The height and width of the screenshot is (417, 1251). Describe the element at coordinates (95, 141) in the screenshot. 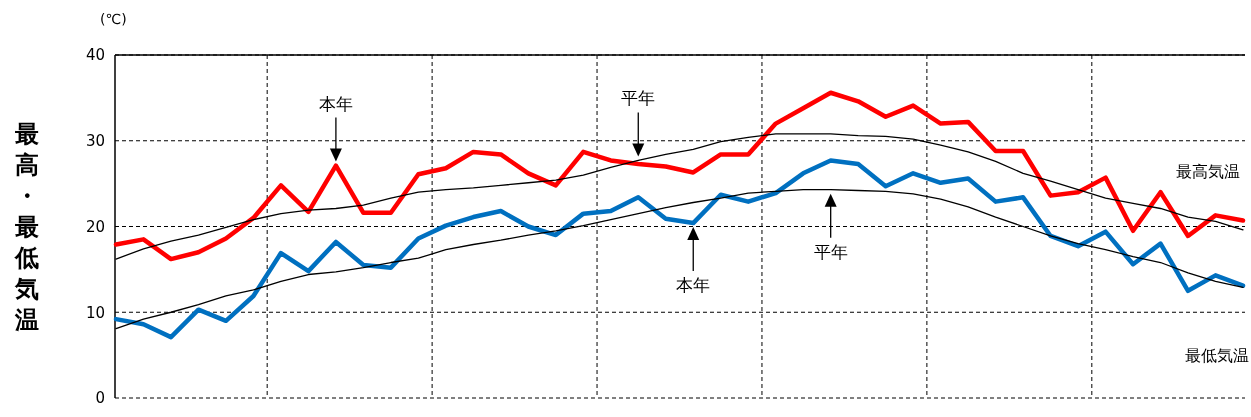

I see `y-tick-label: 30` at that location.